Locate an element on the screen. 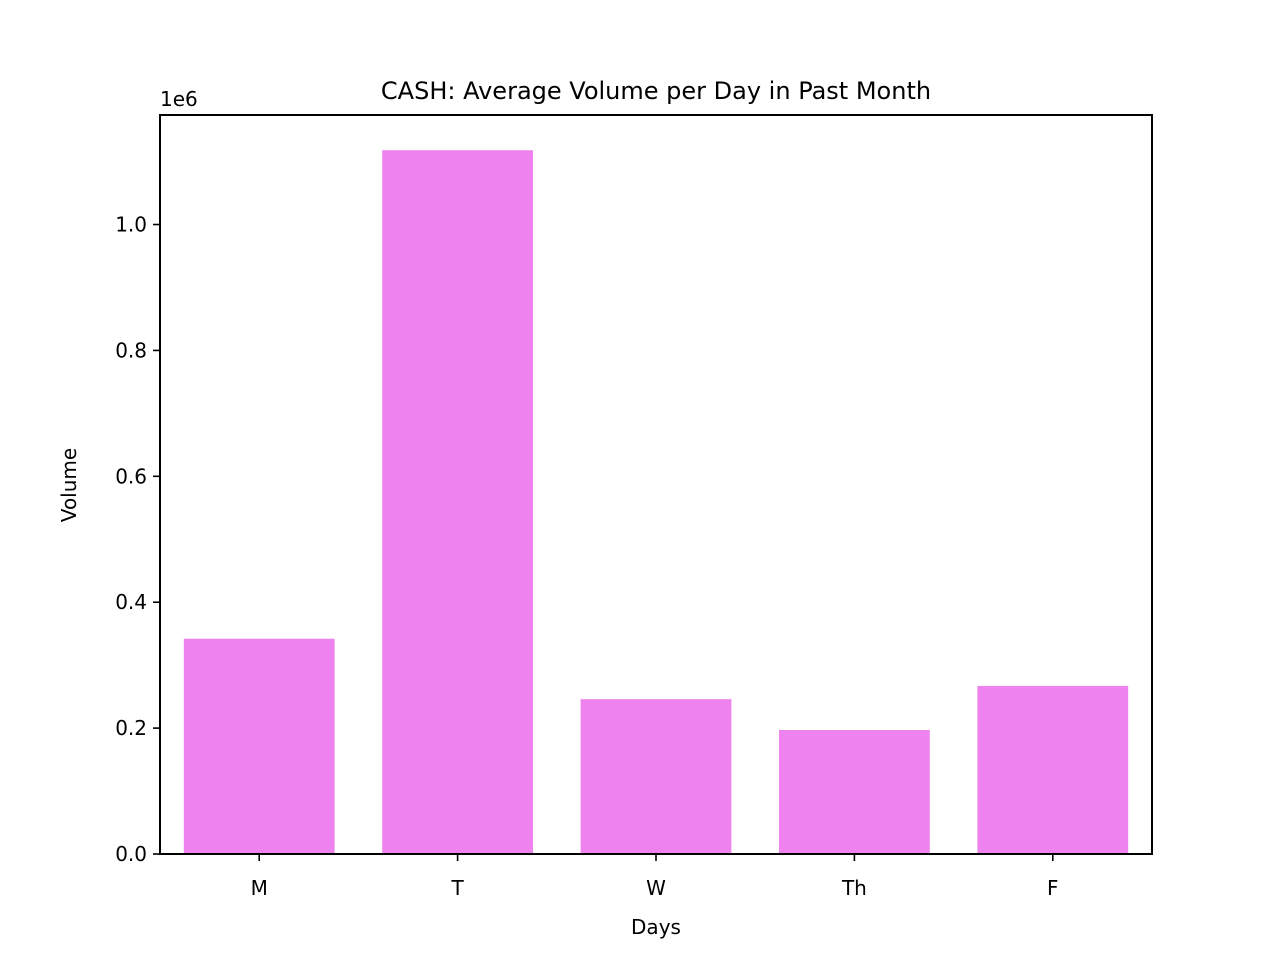  bar-m is located at coordinates (259, 746).